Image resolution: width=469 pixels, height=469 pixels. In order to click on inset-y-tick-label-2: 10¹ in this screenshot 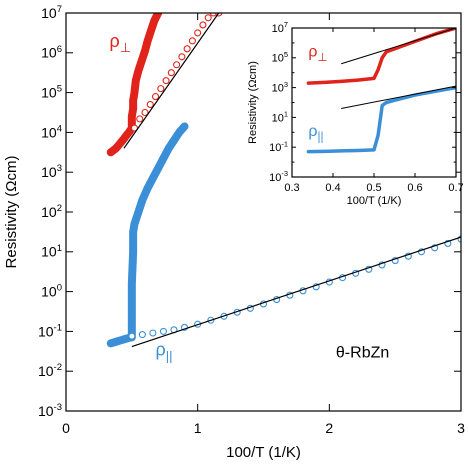, I will do `click(280, 117)`.